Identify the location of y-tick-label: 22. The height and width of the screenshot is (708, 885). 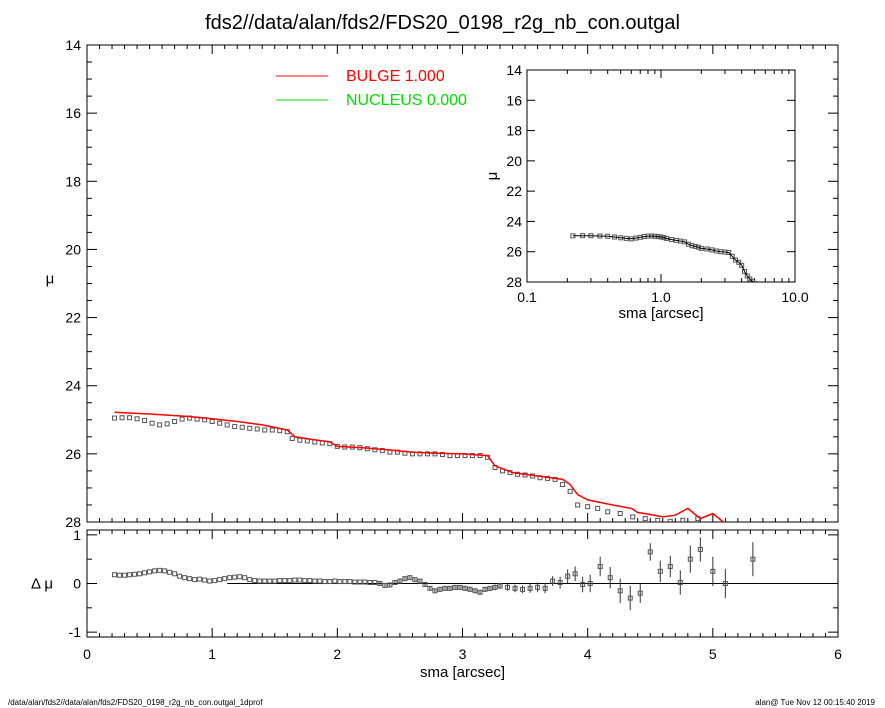
(73, 318).